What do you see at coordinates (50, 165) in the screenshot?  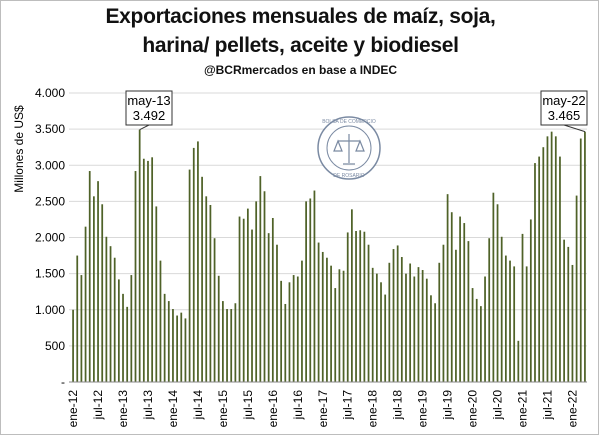 I see `y-tick-label: 3.000` at bounding box center [50, 165].